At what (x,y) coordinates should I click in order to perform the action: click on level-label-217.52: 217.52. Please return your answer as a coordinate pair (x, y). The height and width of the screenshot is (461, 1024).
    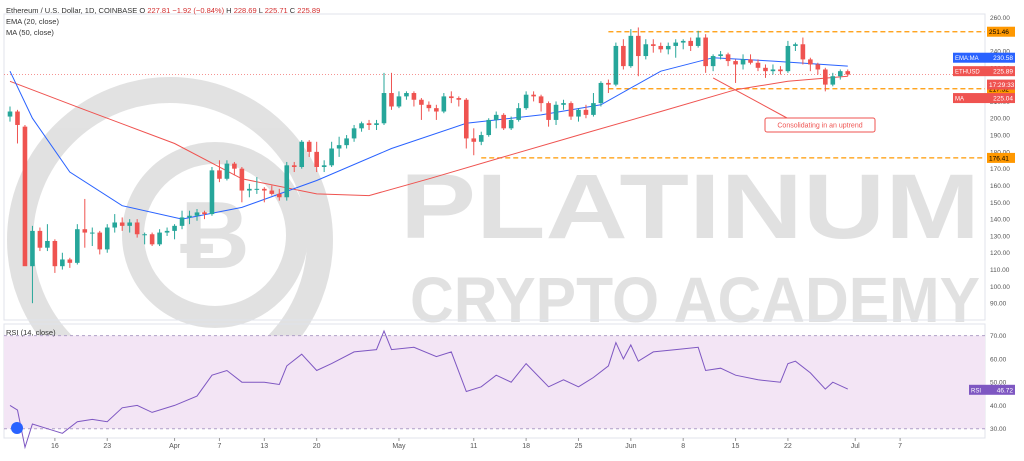
    Looking at the image, I should click on (999, 89).